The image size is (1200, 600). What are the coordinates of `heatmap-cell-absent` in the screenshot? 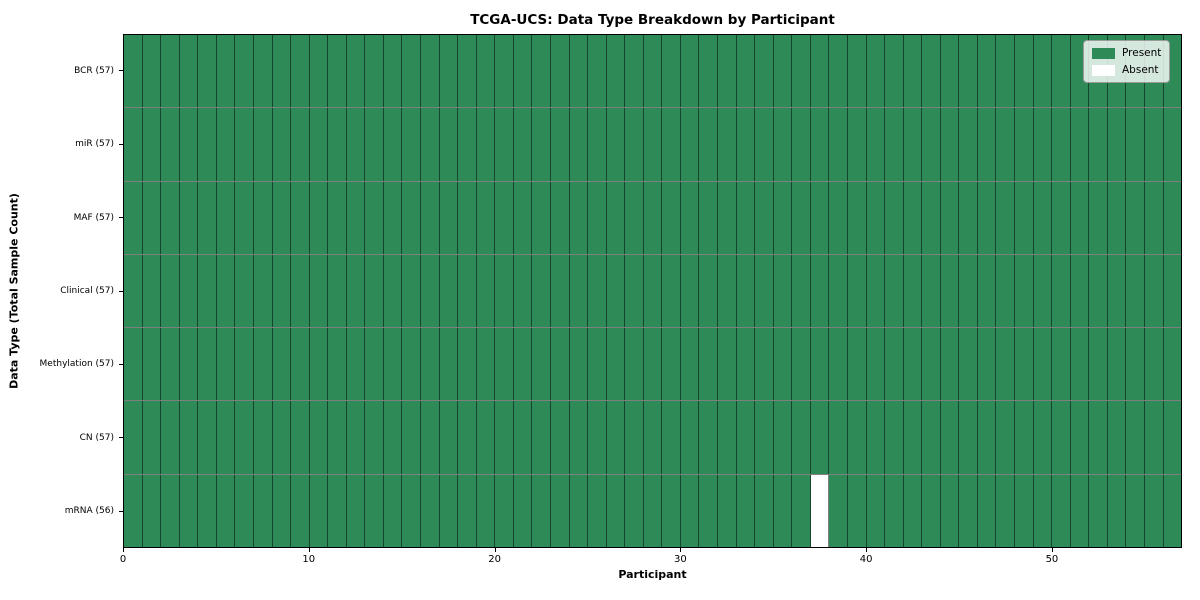 It's located at (820, 510).